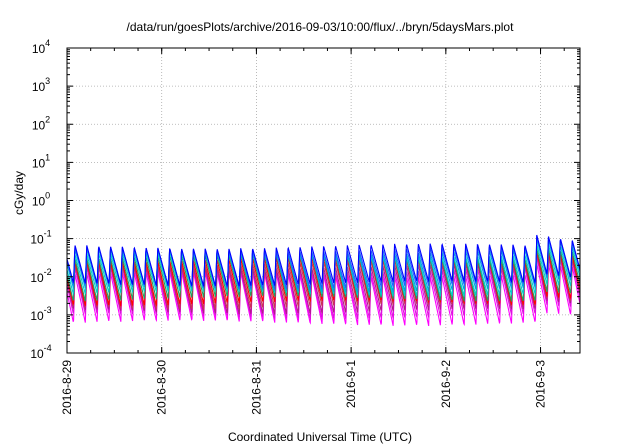 This screenshot has width=640, height=448. Describe the element at coordinates (40, 238) in the screenshot. I see `y-tick-label: 10⁻¹` at that location.